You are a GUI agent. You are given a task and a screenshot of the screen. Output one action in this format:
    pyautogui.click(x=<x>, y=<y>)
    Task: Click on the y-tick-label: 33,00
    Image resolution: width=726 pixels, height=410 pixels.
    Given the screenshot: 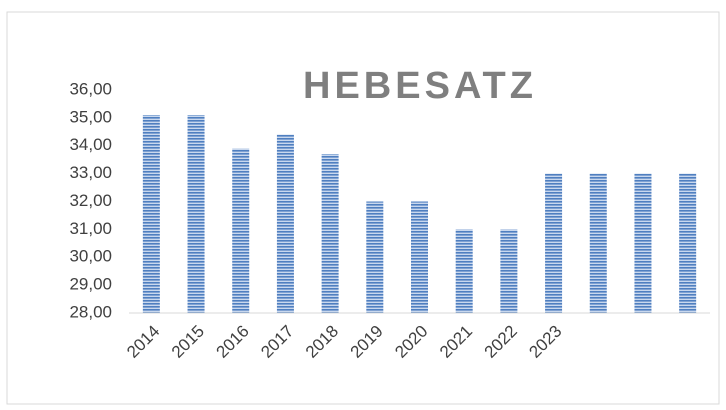 What is the action you would take?
    pyautogui.click(x=90, y=172)
    